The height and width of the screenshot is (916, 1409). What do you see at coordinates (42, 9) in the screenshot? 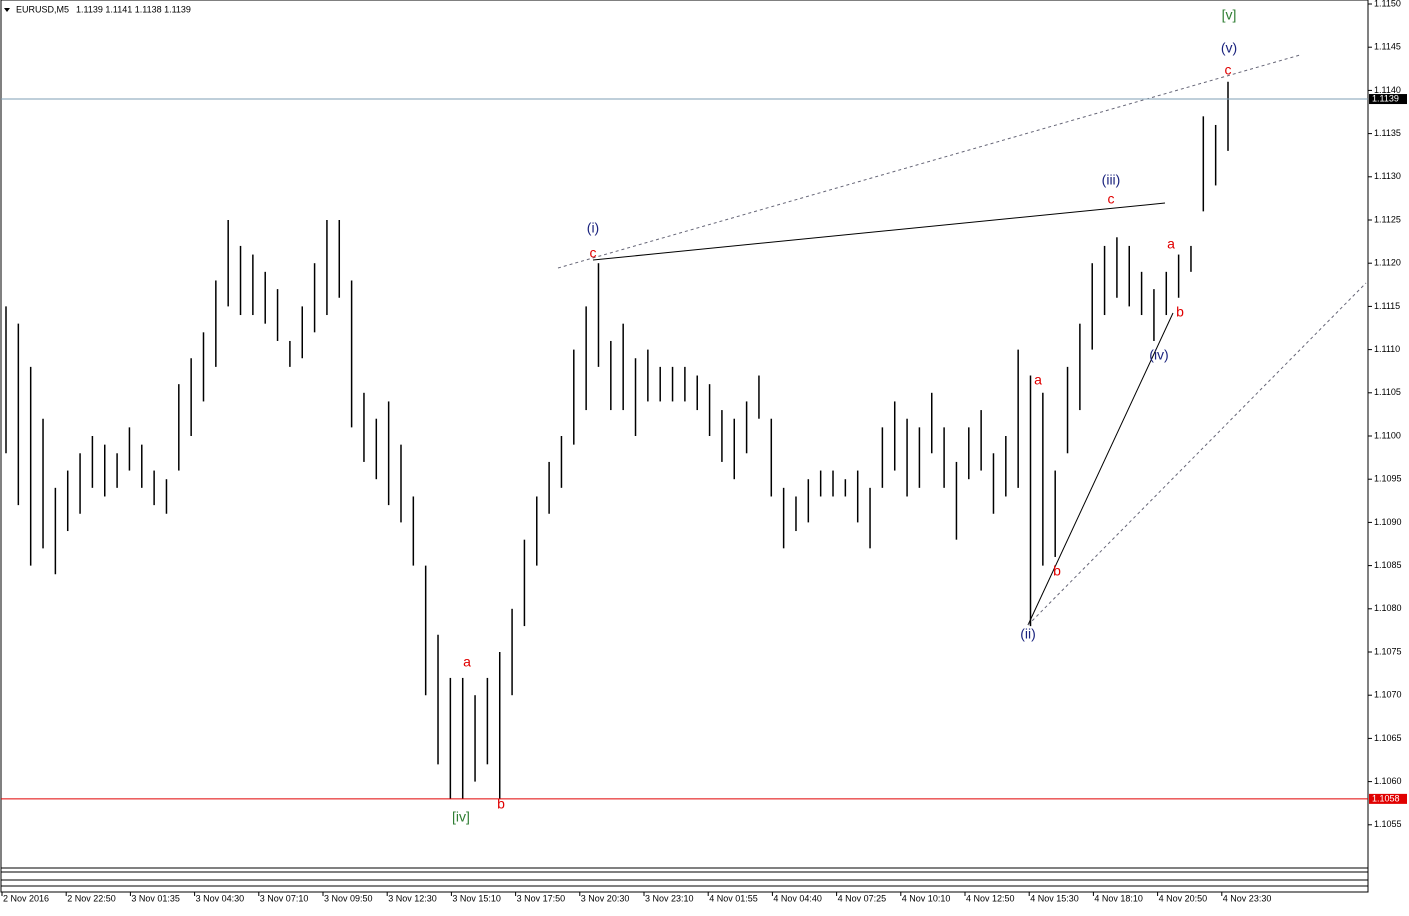
I see `symbol: EURUSD,M5` at bounding box center [42, 9].